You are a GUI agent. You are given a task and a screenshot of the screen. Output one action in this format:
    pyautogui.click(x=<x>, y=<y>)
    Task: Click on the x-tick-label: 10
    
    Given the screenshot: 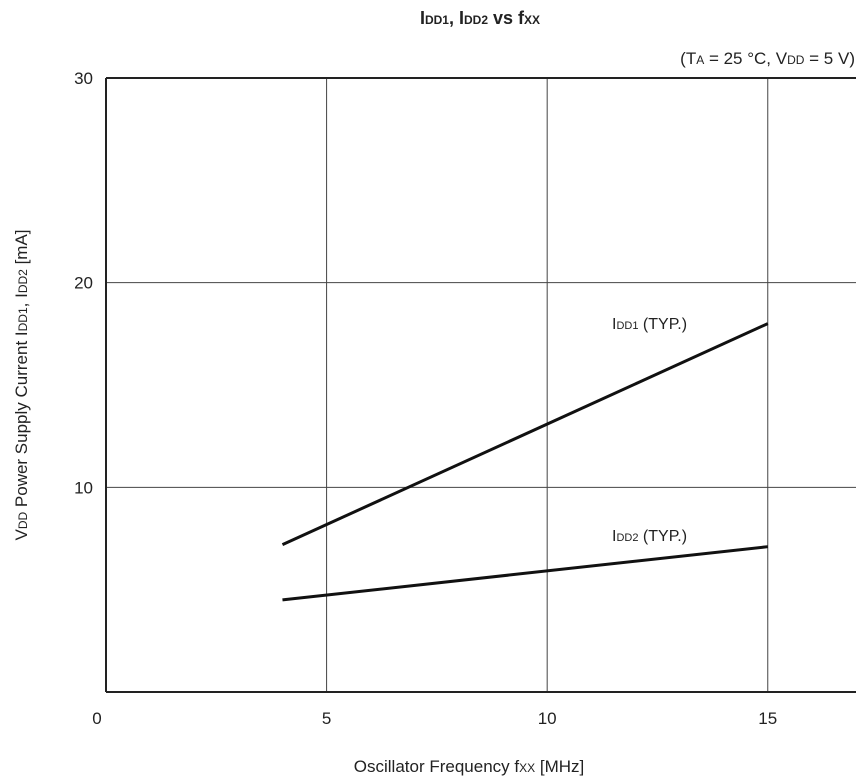 What is the action you would take?
    pyautogui.click(x=547, y=718)
    